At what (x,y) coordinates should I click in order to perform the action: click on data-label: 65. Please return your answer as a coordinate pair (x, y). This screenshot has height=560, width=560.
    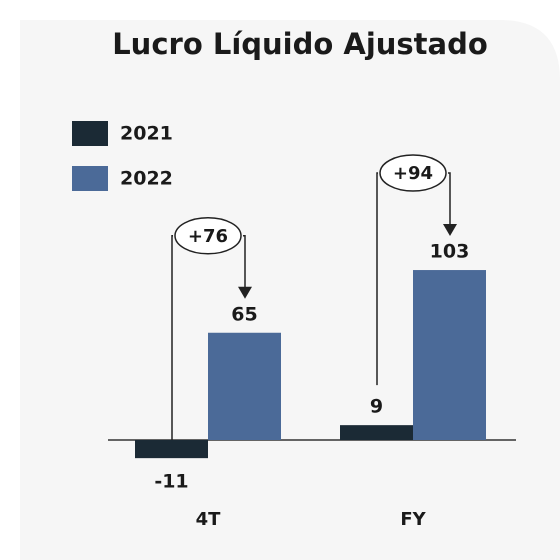
    Looking at the image, I should click on (244, 314).